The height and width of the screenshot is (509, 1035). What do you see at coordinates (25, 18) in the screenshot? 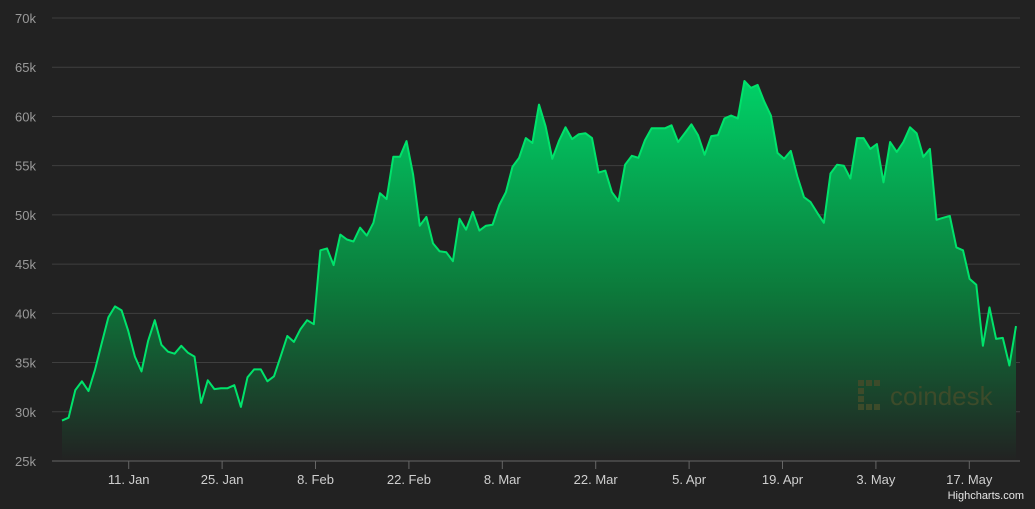
I see `y-tick-label: 70k` at bounding box center [25, 18].